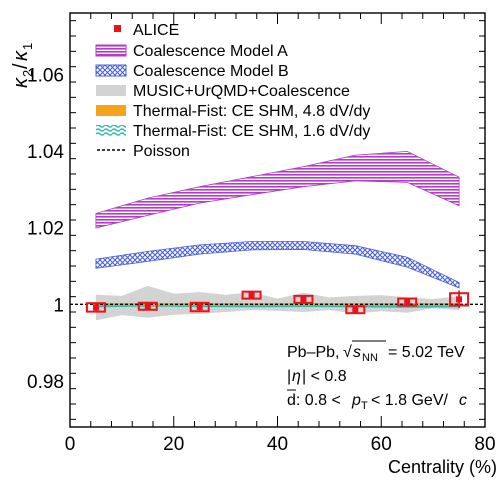  I want to click on x-axis-label: Centrality (%), so click(442, 467).